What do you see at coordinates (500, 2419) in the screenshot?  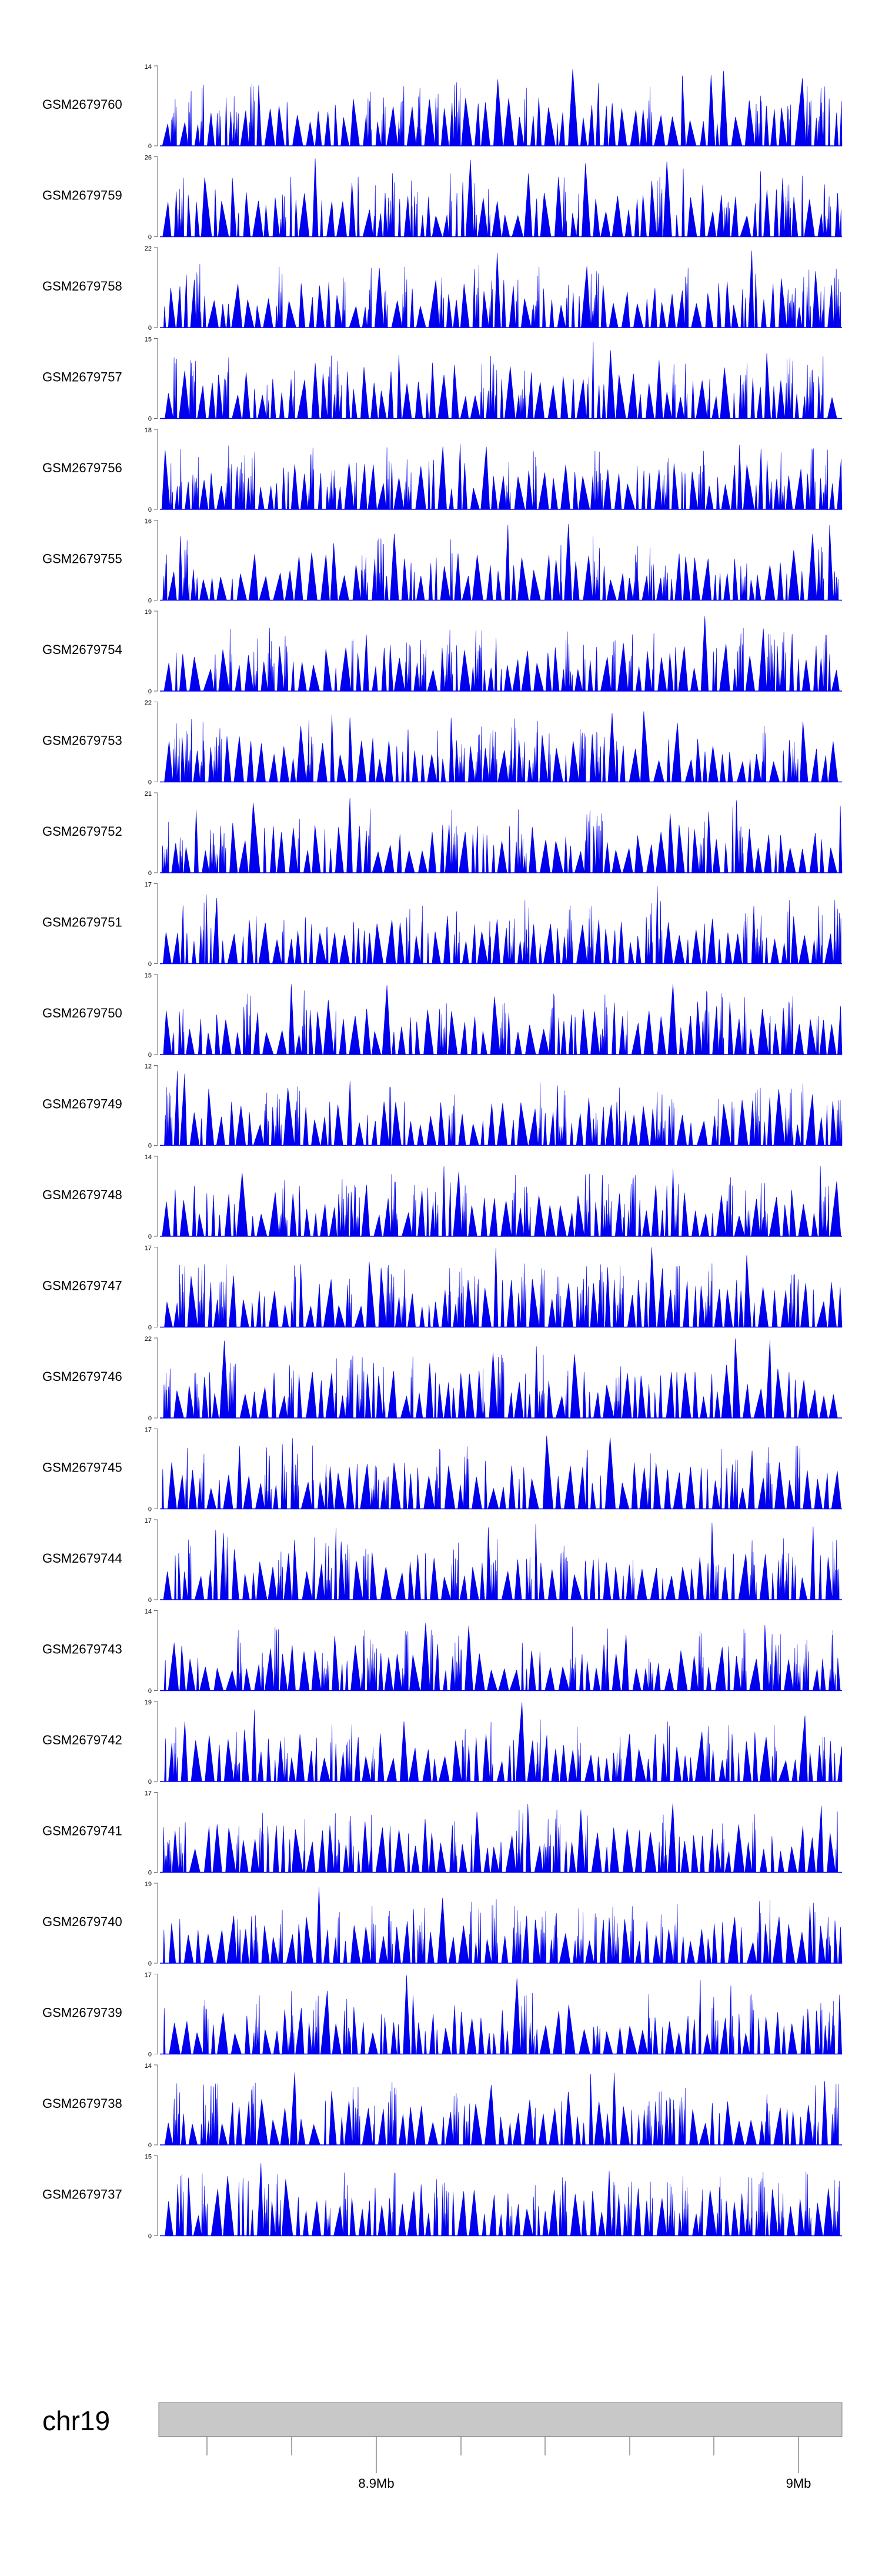 I see `chromosome-bar` at bounding box center [500, 2419].